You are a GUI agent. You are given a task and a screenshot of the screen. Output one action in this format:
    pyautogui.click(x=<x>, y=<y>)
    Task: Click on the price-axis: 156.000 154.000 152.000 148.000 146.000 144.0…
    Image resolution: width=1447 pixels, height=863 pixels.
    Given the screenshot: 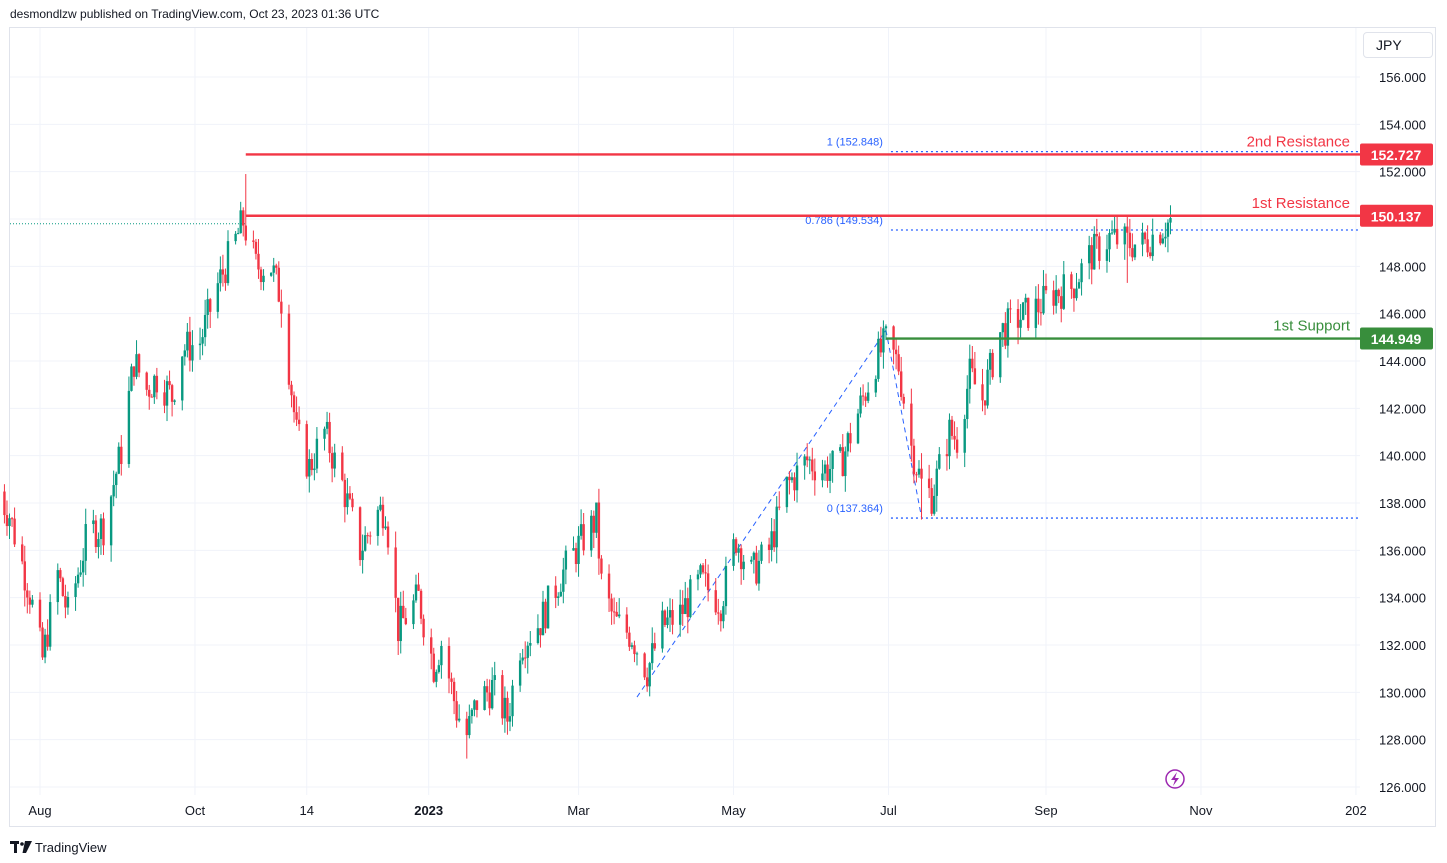 What is the action you would take?
    pyautogui.click(x=1402, y=432)
    